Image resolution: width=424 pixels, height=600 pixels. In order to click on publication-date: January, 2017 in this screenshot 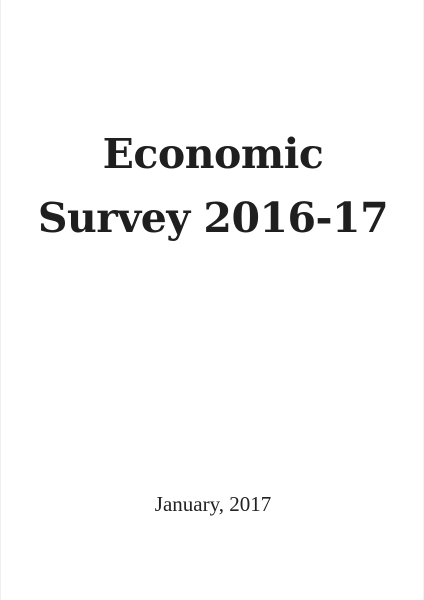, I will do `click(212, 504)`.